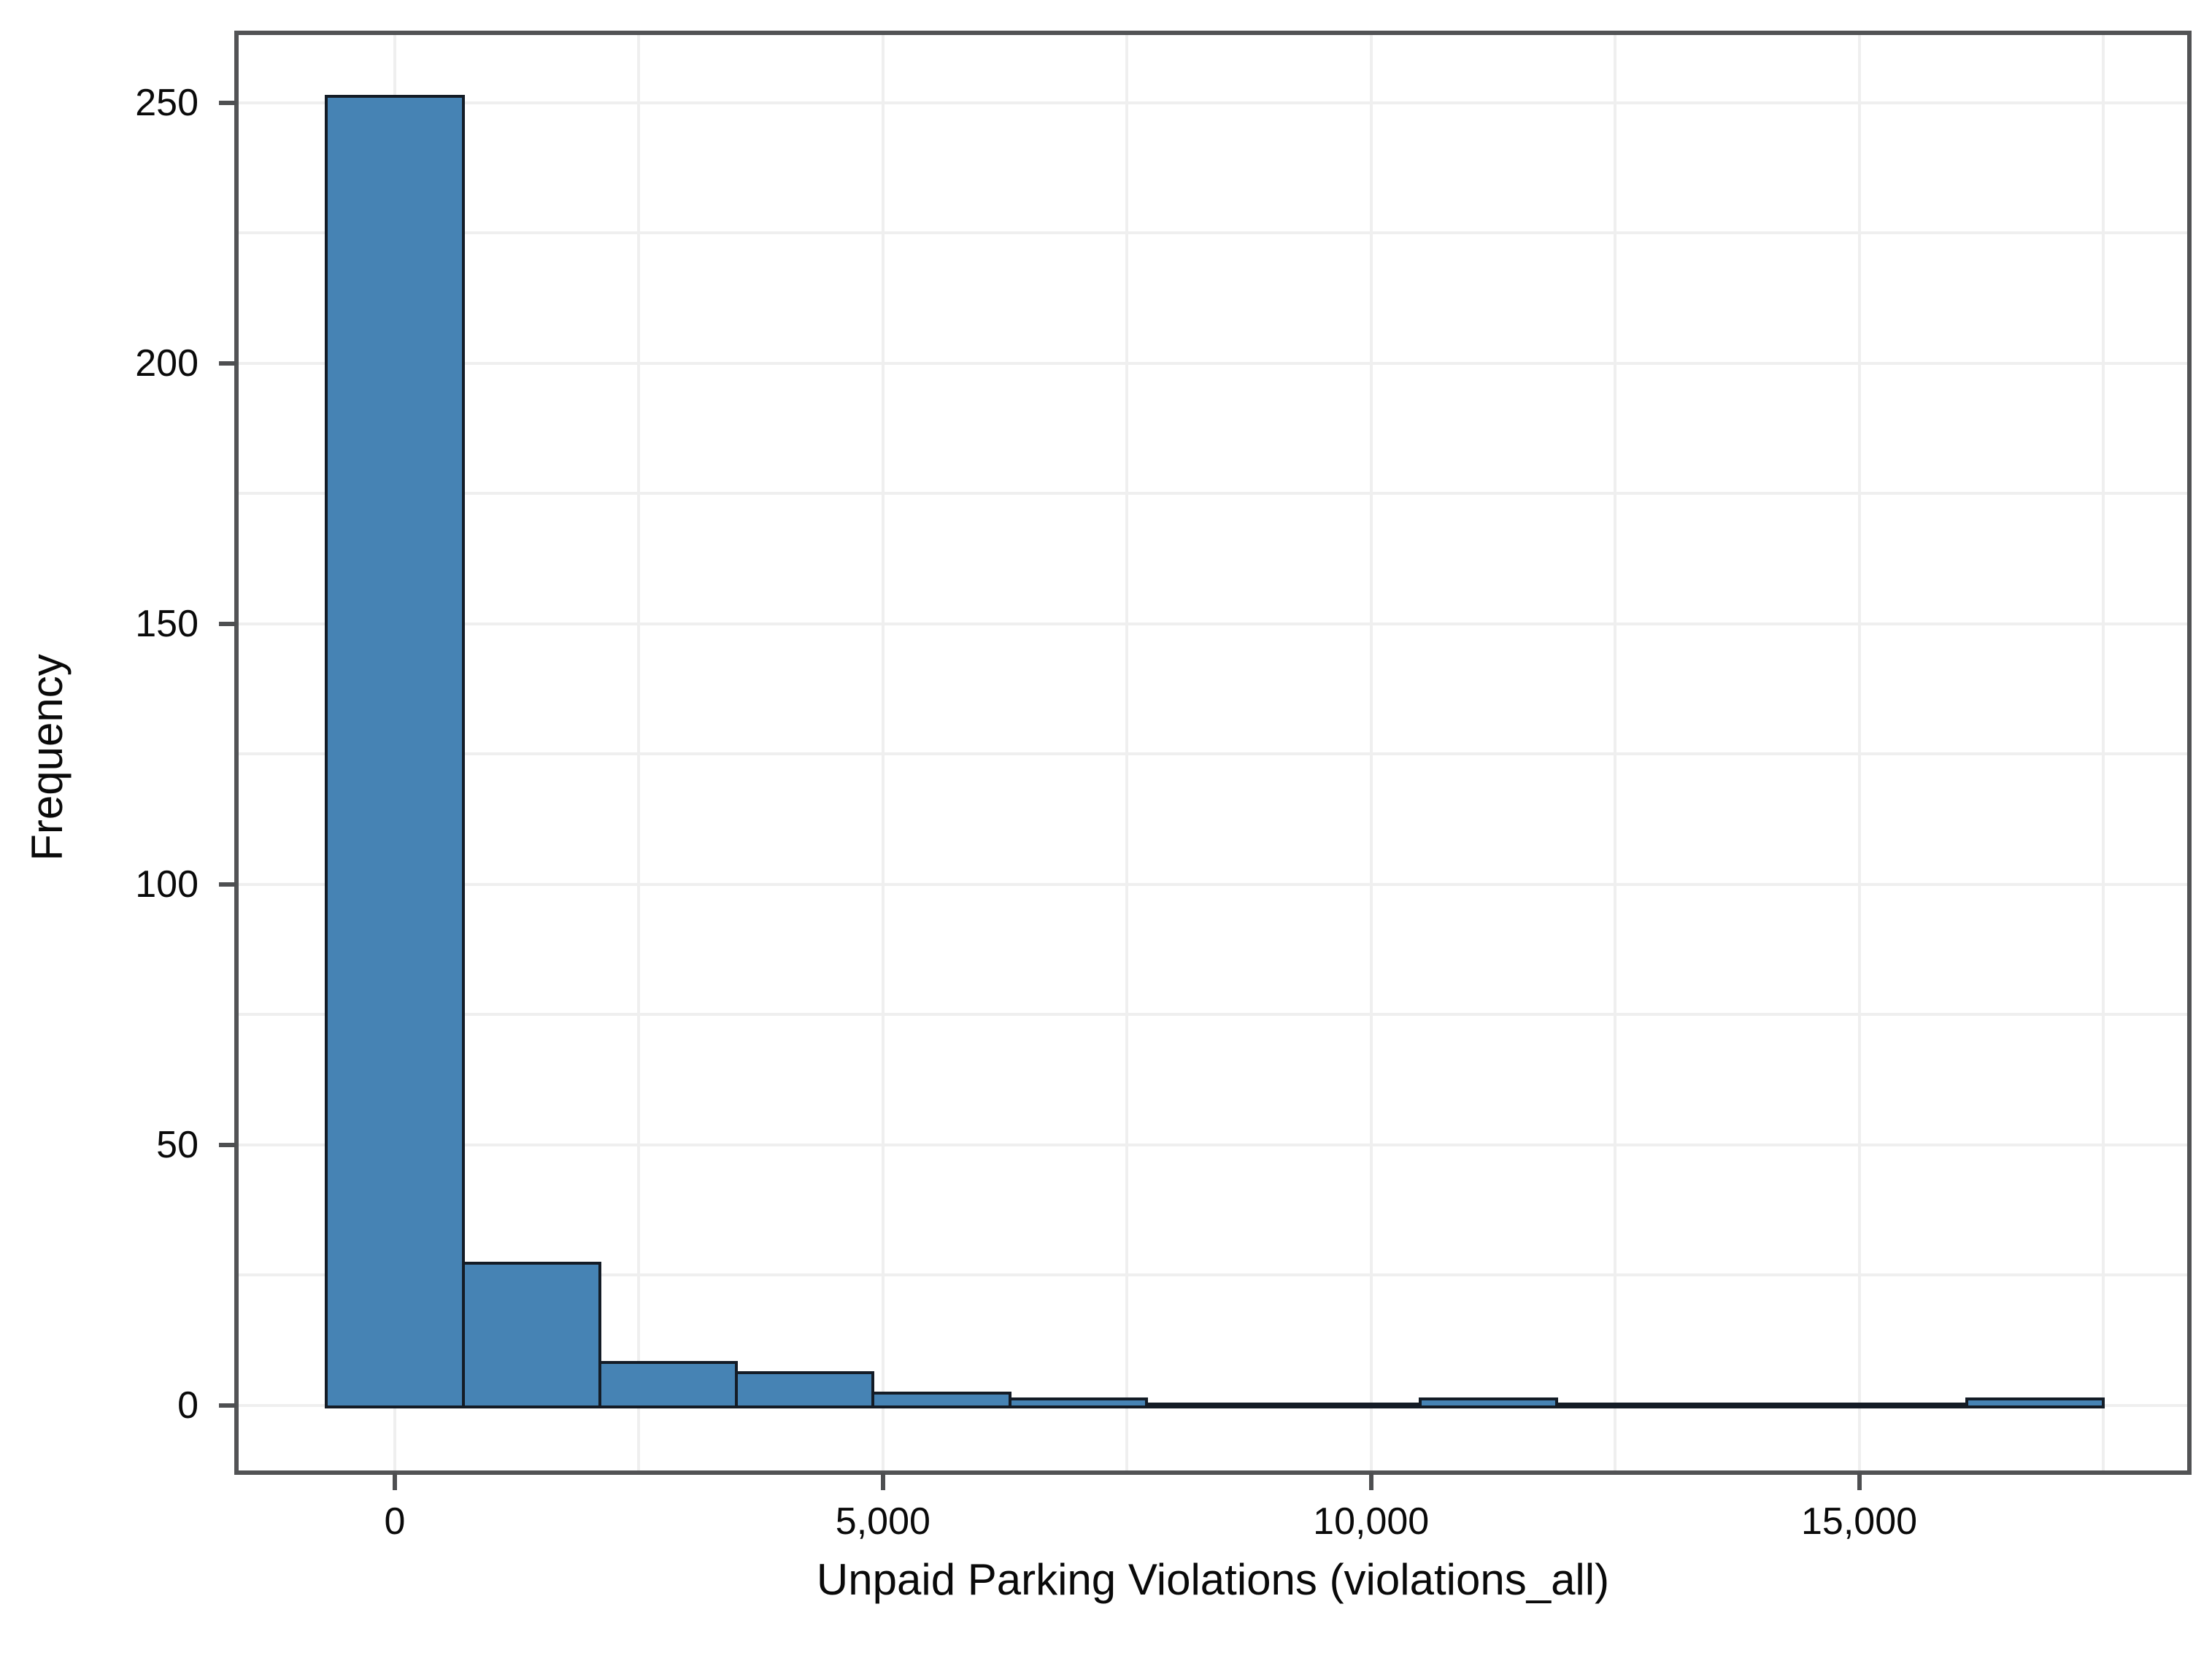 The image size is (2212, 1658). What do you see at coordinates (167, 364) in the screenshot?
I see `y-tick-label: 200` at bounding box center [167, 364].